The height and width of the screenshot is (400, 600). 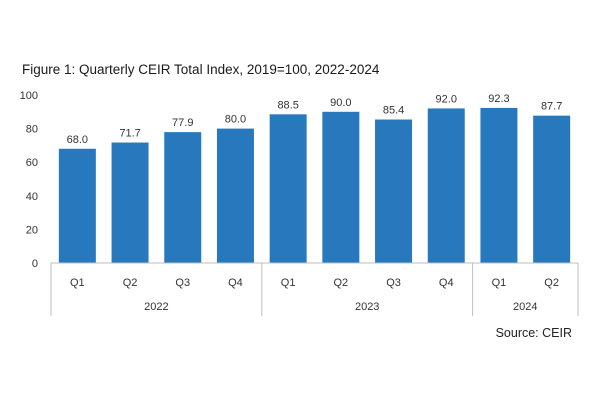 What do you see at coordinates (182, 123) in the screenshot?
I see `data-label: 77.9` at bounding box center [182, 123].